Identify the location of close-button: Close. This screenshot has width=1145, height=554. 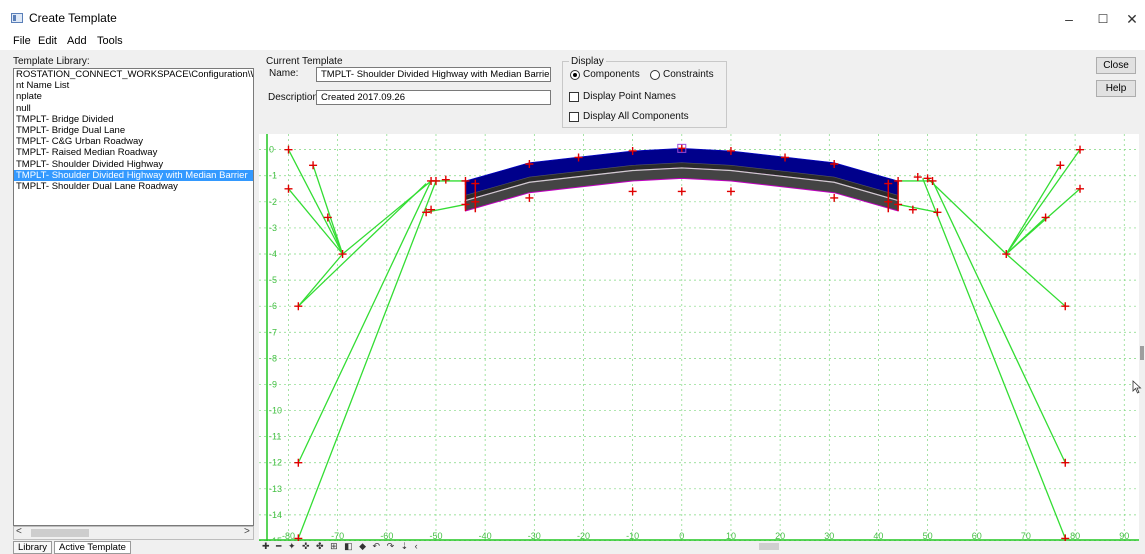
(1116, 65).